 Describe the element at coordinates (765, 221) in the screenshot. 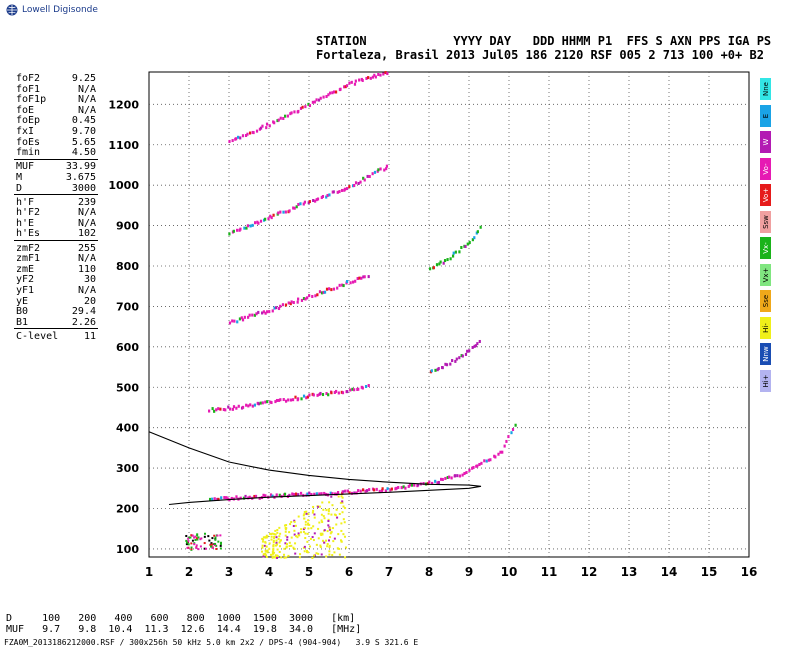

I see `legend-label: Ssw` at that location.